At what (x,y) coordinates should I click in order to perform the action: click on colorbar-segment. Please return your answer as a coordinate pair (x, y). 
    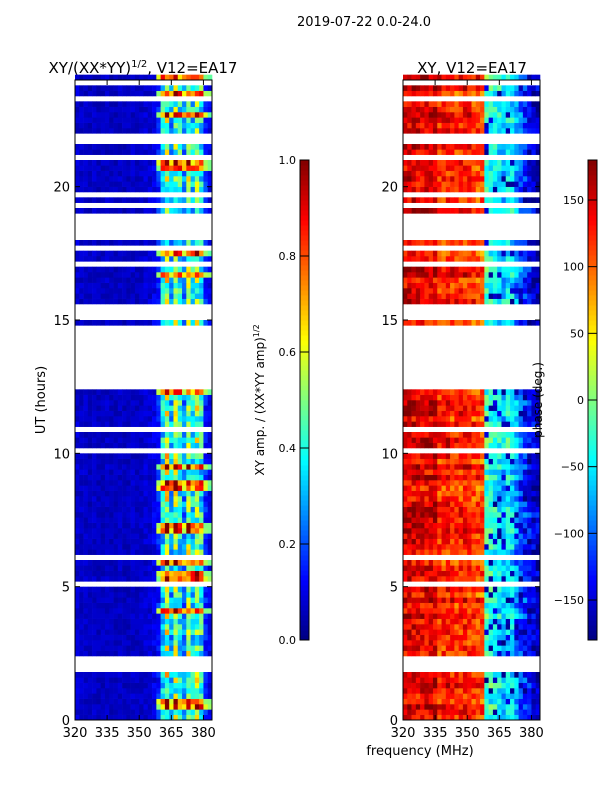
    Looking at the image, I should click on (304, 403).